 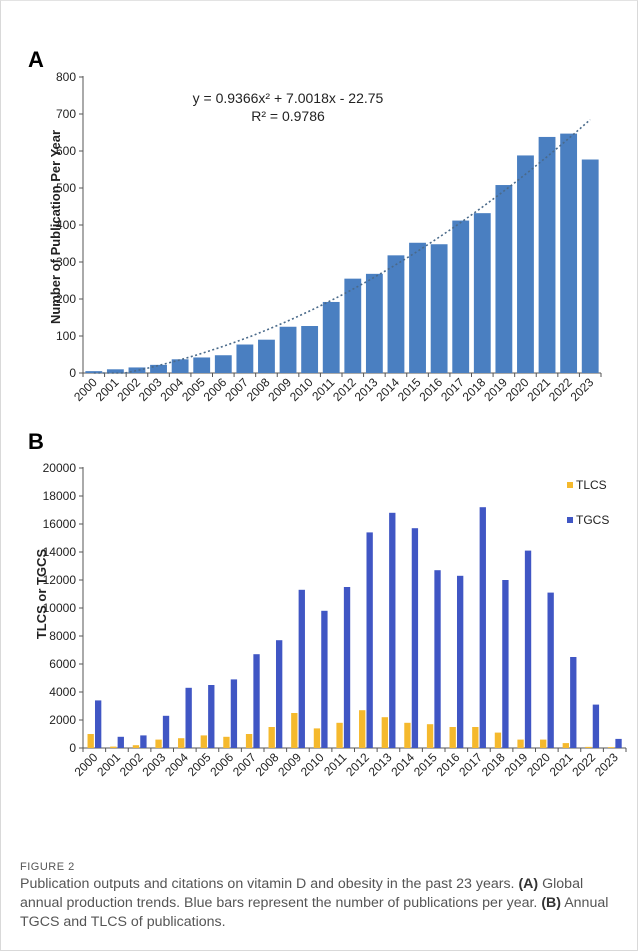 What do you see at coordinates (289, 764) in the screenshot?
I see `panel-b-x-tick-label: 2009` at bounding box center [289, 764].